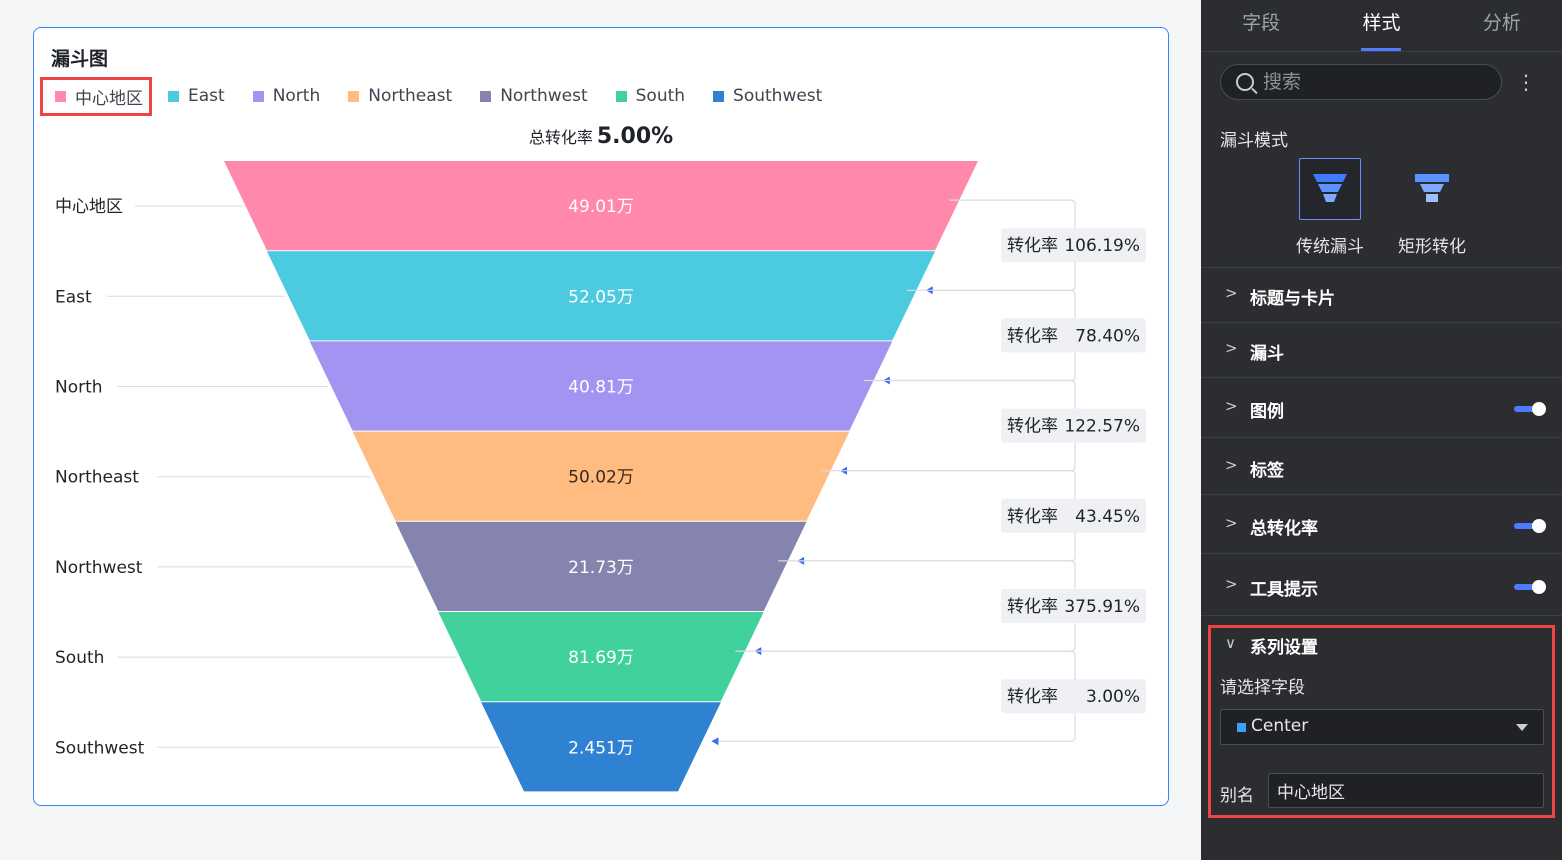 The width and height of the screenshot is (1562, 860). I want to click on funnel-classic-icon, so click(1330, 189).